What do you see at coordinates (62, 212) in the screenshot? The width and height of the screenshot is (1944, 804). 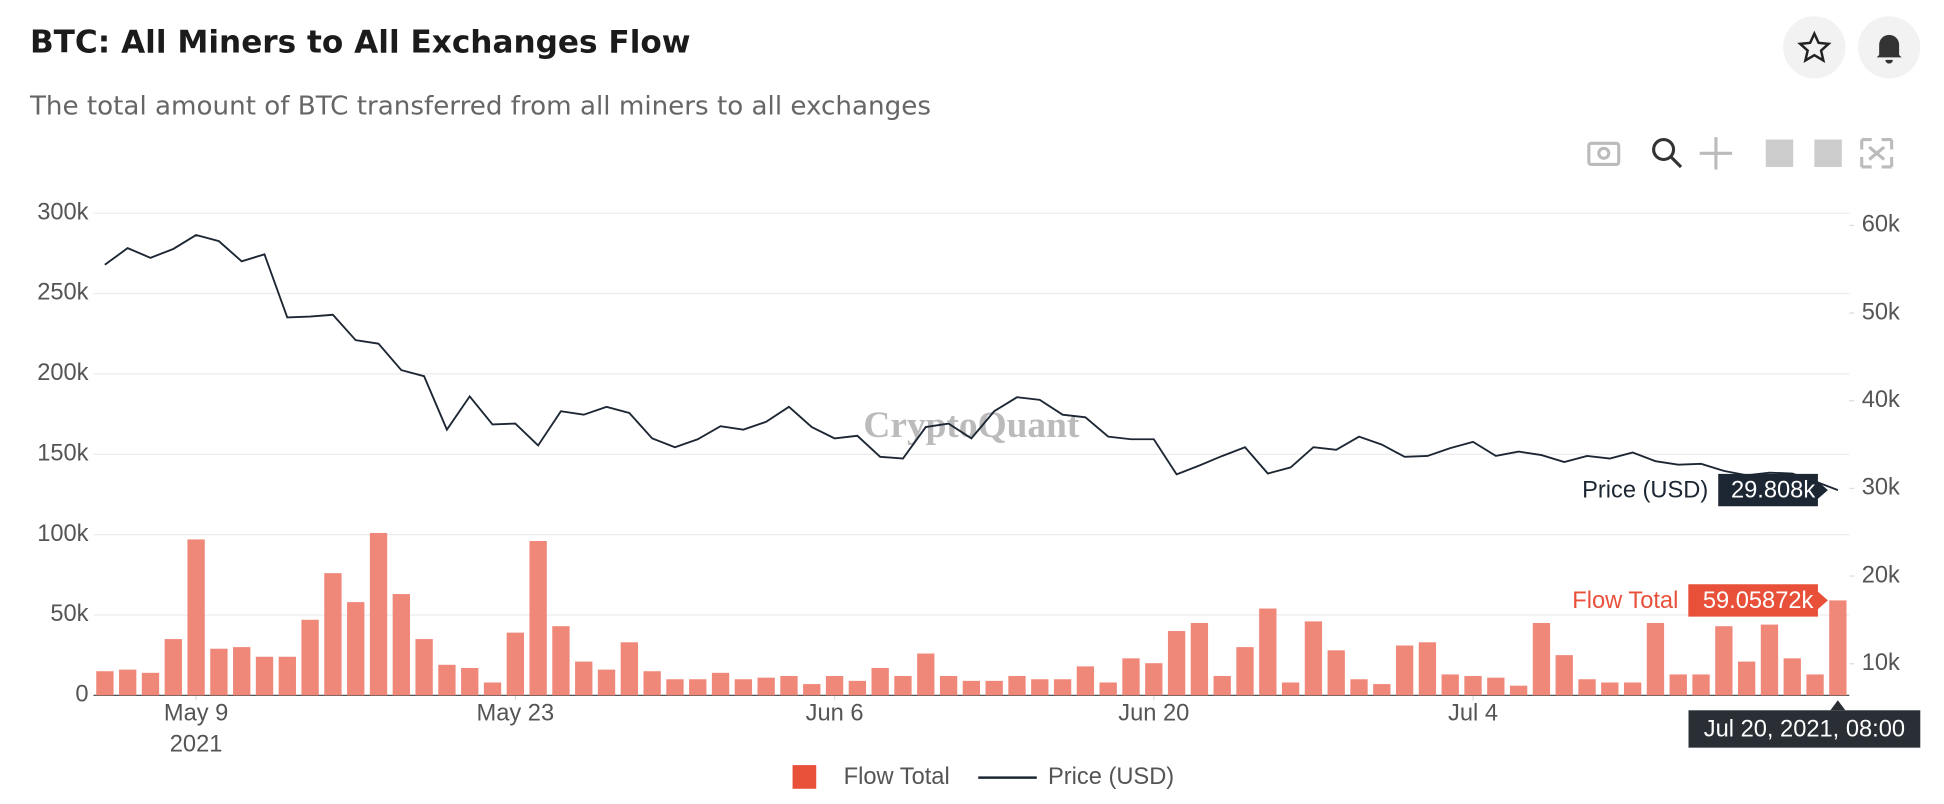 I see `y-tick-label: 300k` at bounding box center [62, 212].